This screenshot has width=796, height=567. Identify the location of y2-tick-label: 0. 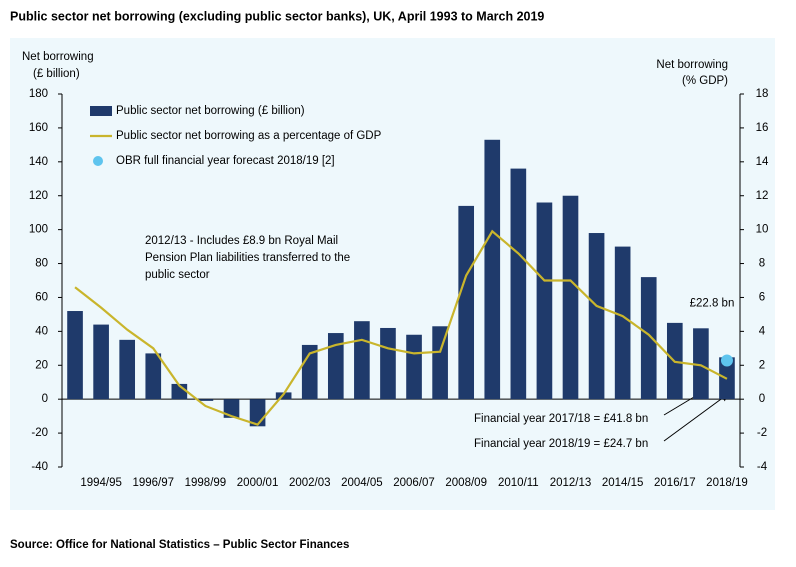
(762, 399).